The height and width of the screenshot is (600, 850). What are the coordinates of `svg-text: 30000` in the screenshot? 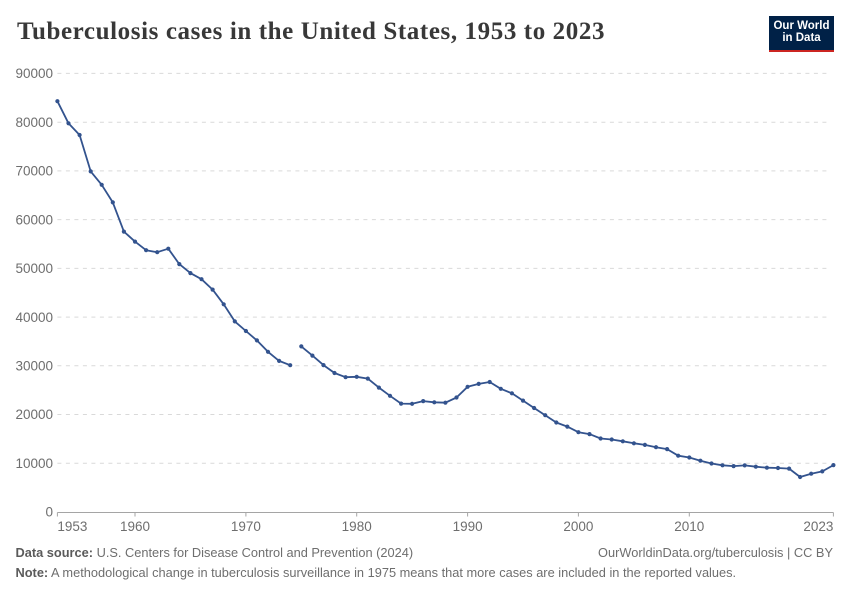 It's located at (34, 366).